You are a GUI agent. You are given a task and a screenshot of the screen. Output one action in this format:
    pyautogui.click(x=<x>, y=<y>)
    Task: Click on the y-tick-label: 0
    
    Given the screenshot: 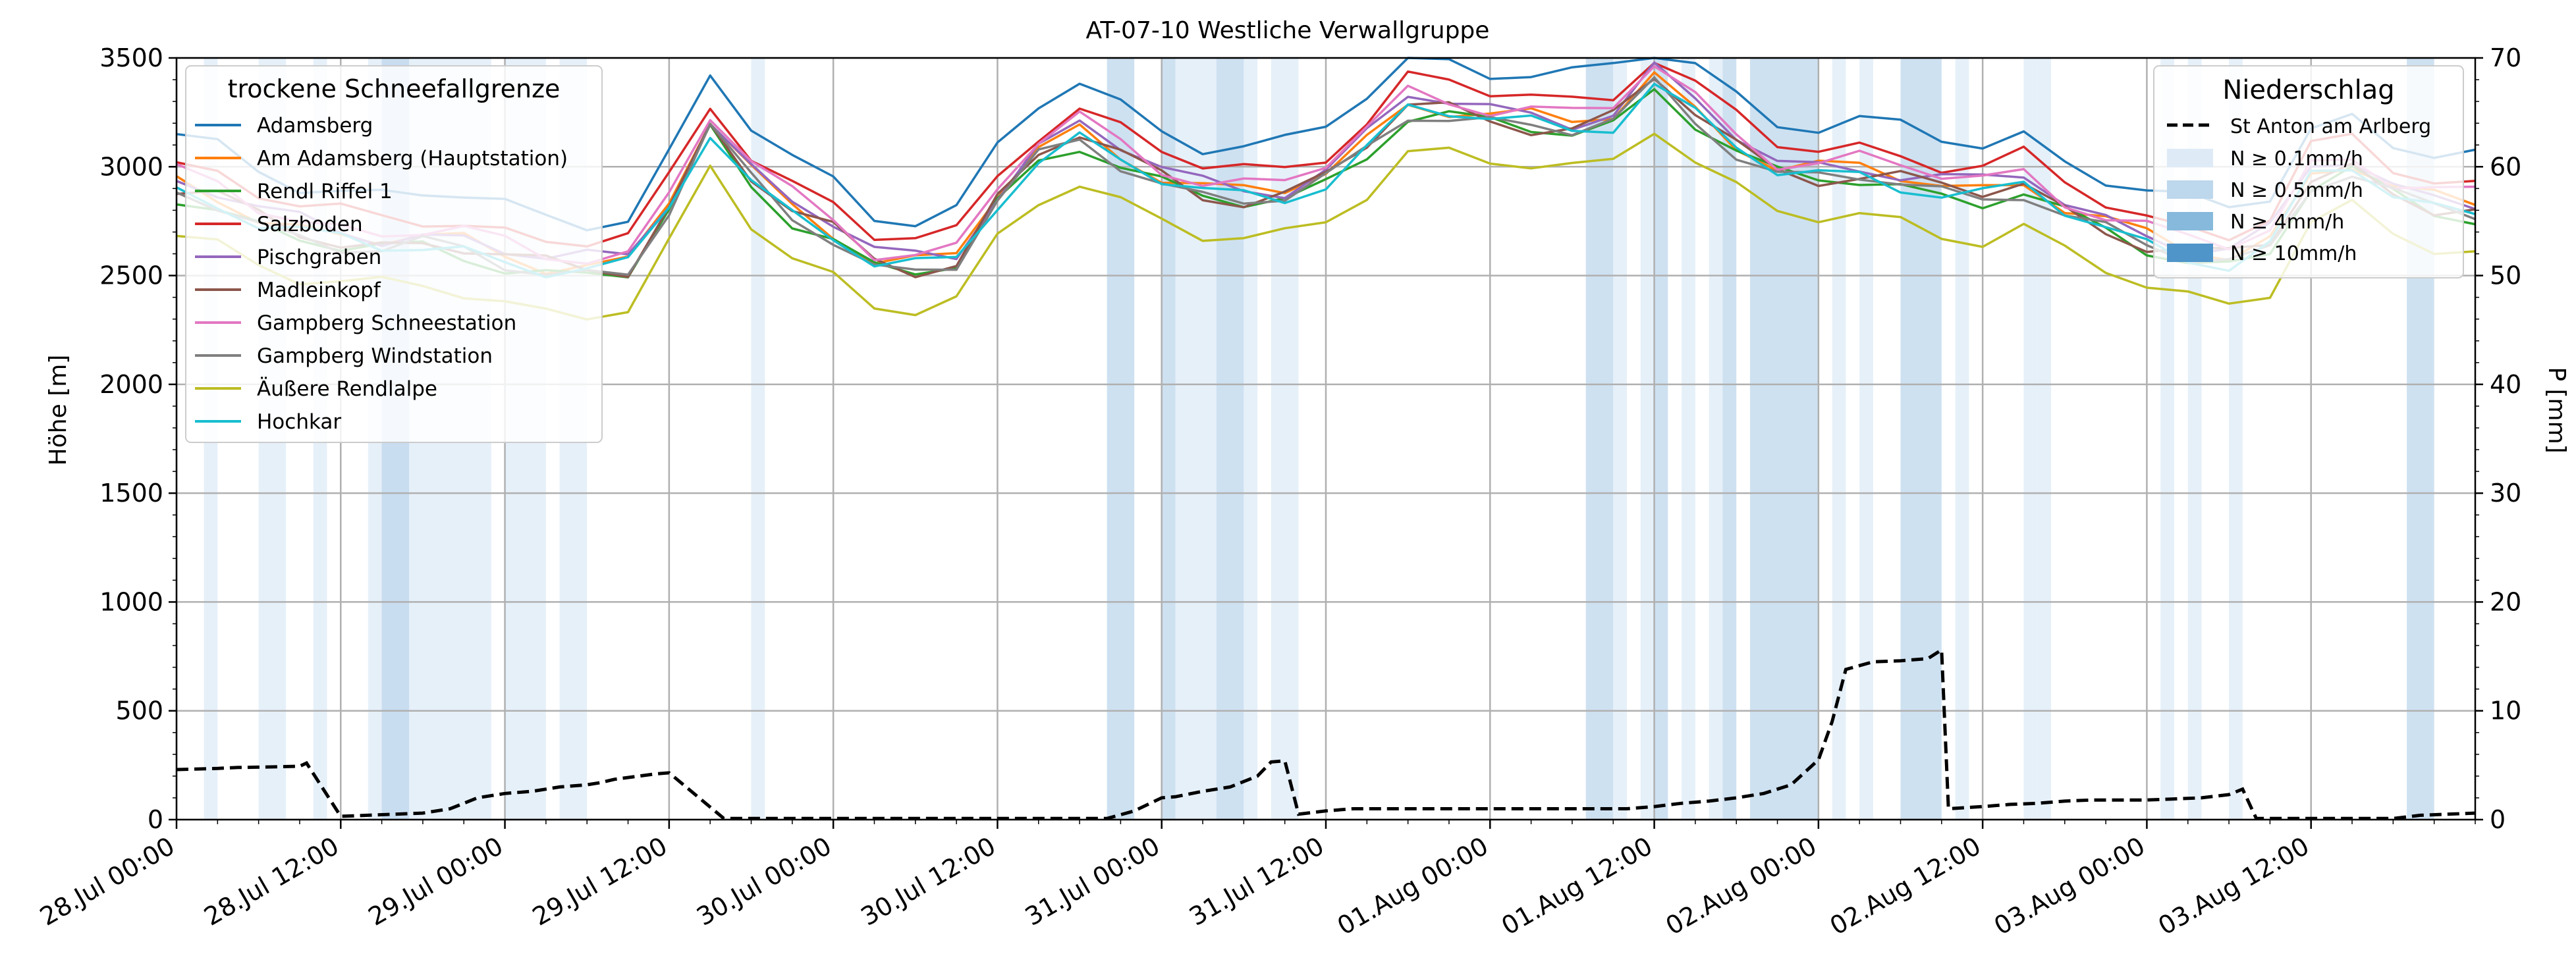 What is the action you would take?
    pyautogui.click(x=155, y=819)
    